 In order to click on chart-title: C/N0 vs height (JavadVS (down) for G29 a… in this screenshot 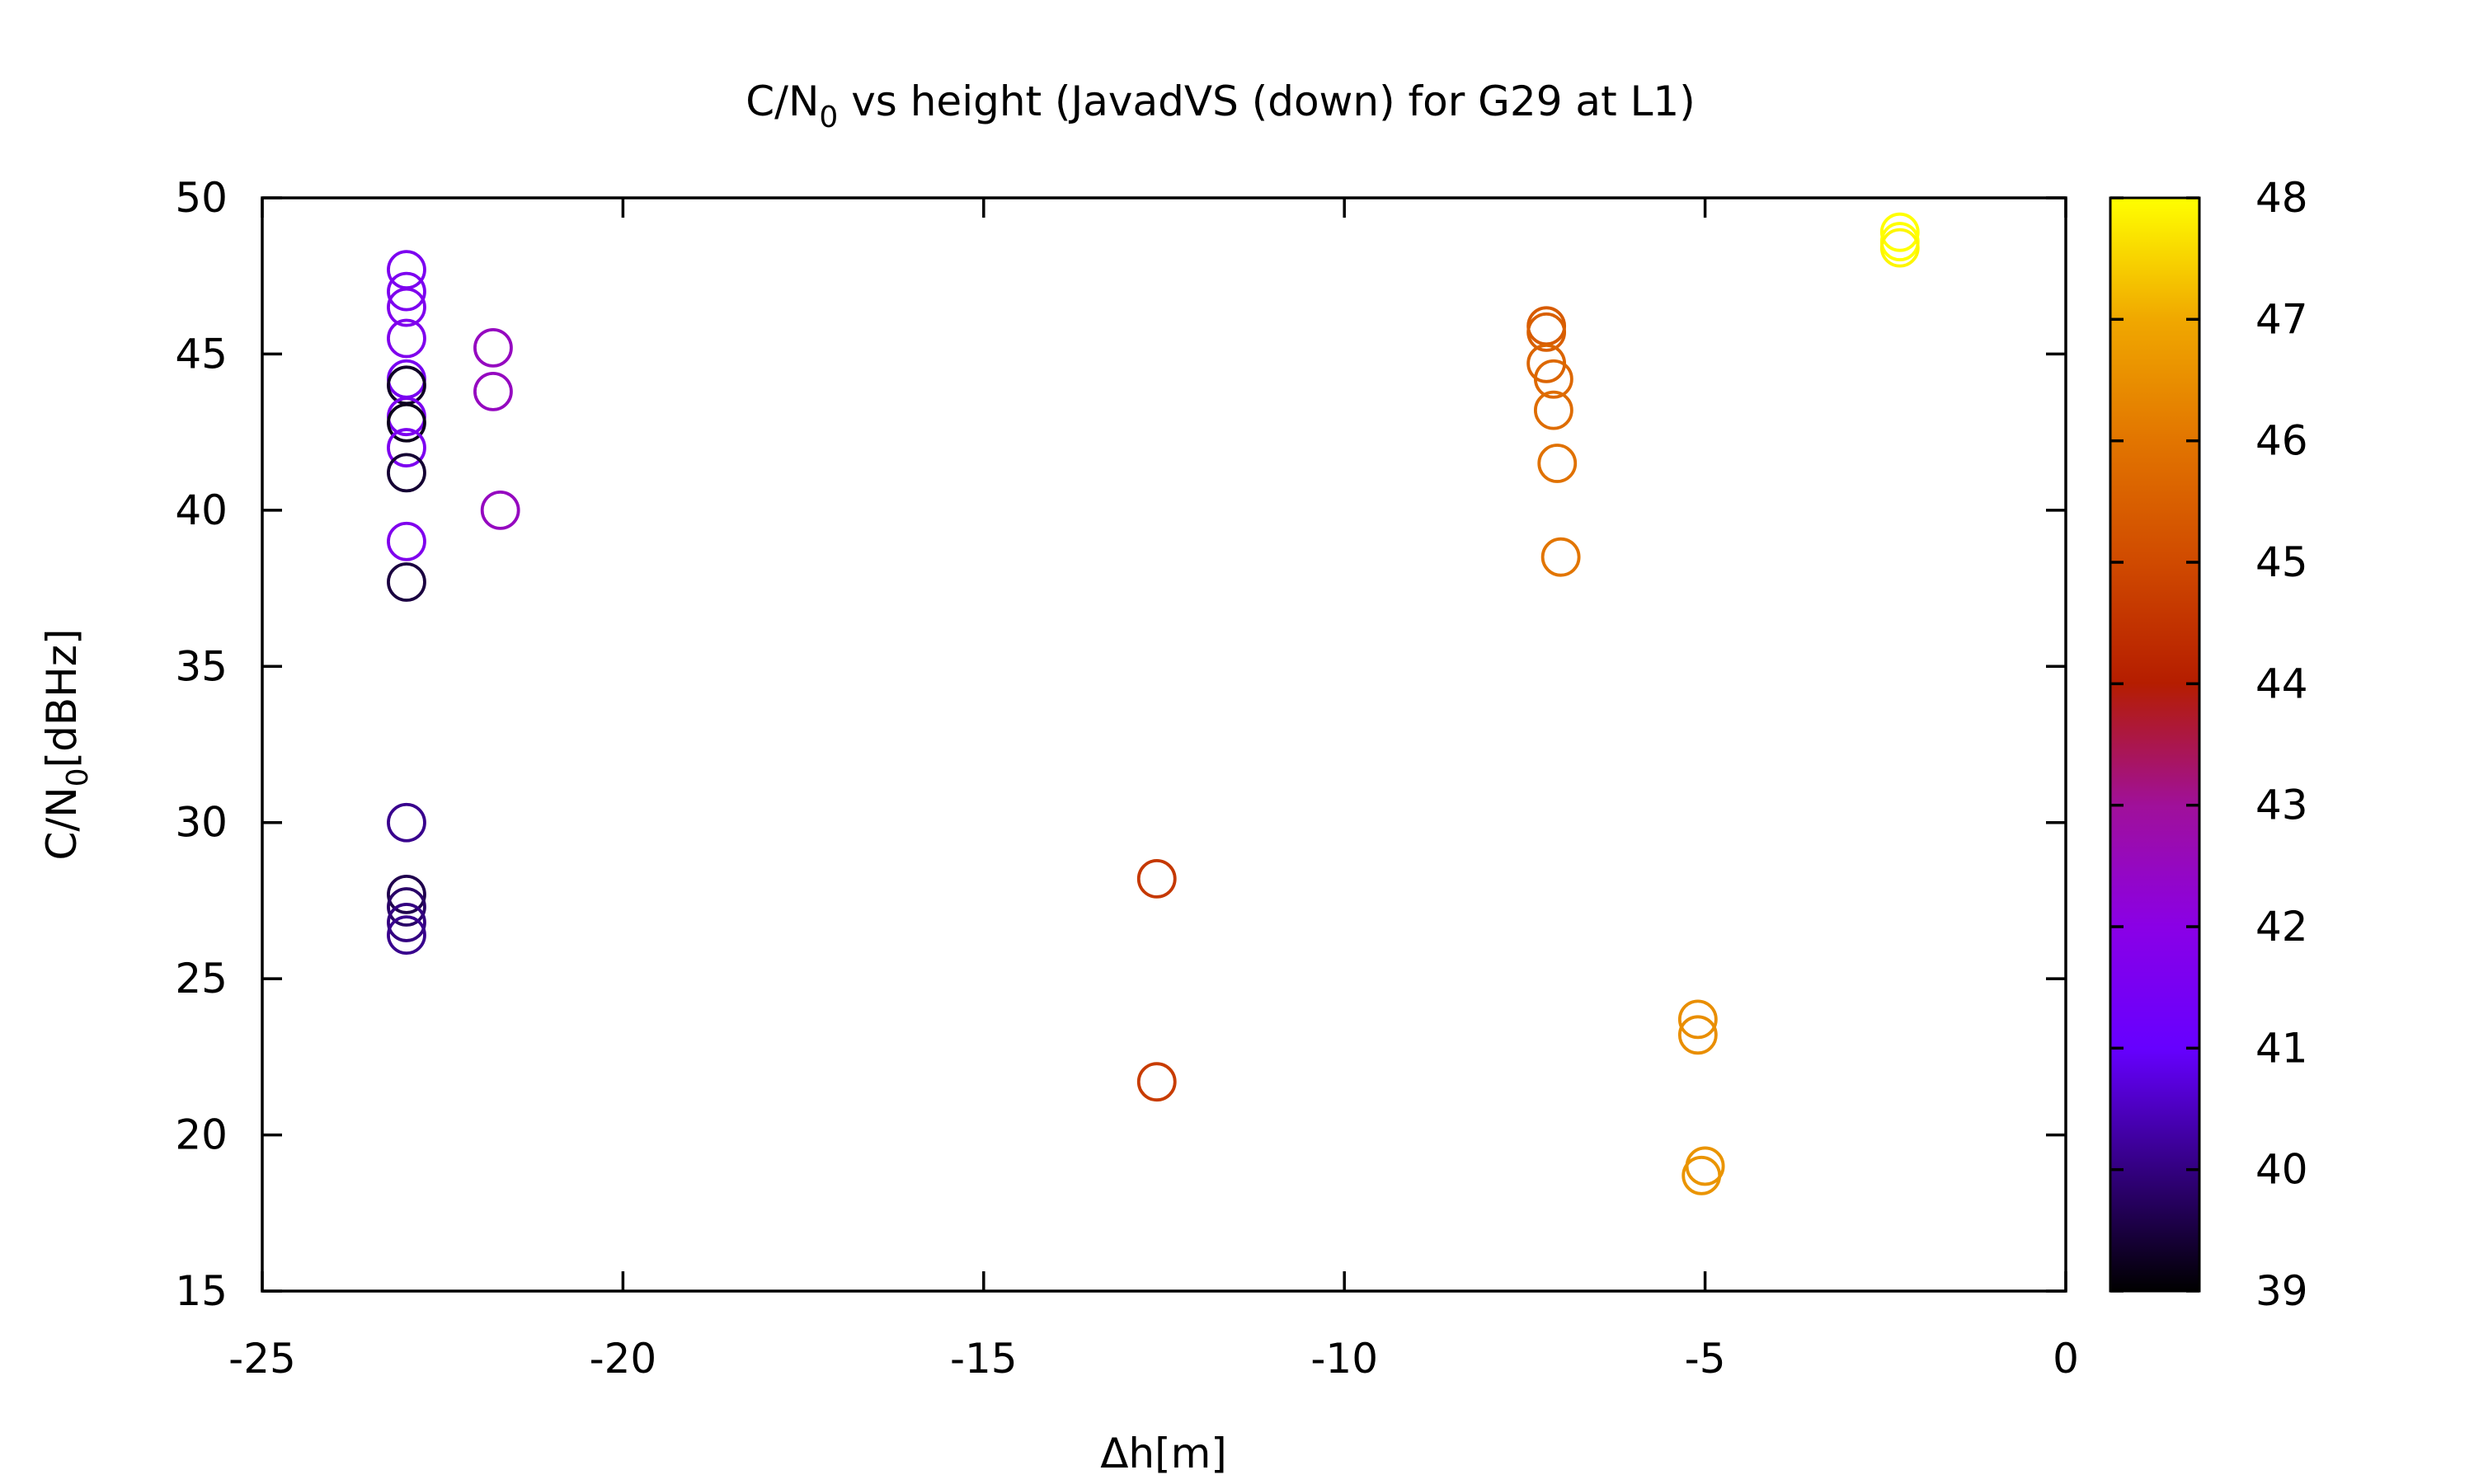, I will do `click(1220, 105)`.